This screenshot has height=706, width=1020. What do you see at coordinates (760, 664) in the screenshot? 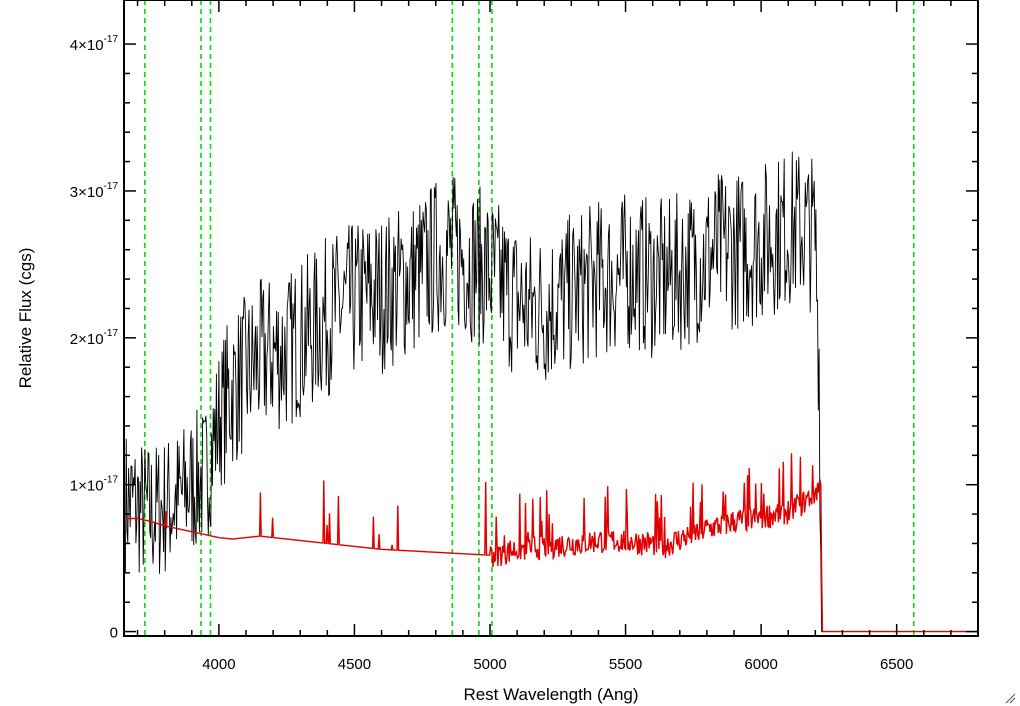
I see `x-tick-label: 6000` at bounding box center [760, 664].